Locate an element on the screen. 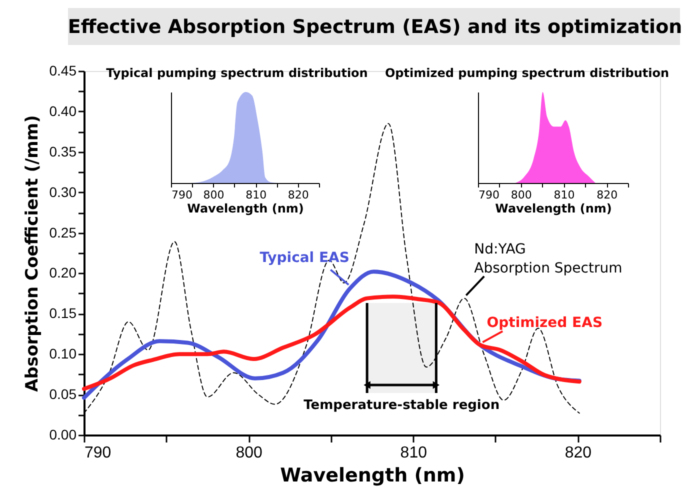 Image resolution: width=700 pixels, height=495 pixels. chart-title: Effective Absorption Spectrum (EAS) and its optimization is located at coordinates (375, 27).